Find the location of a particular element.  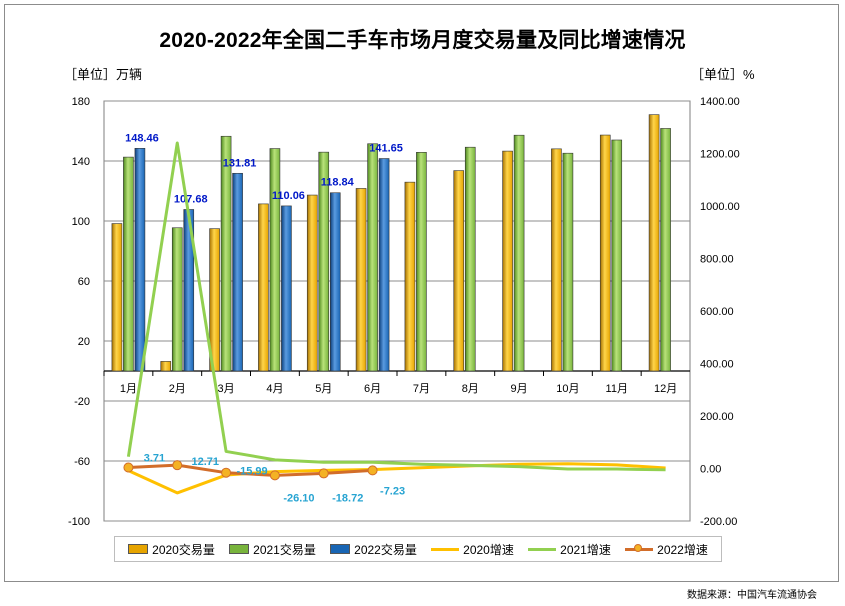

line-2022-growth is located at coordinates (250, 470).